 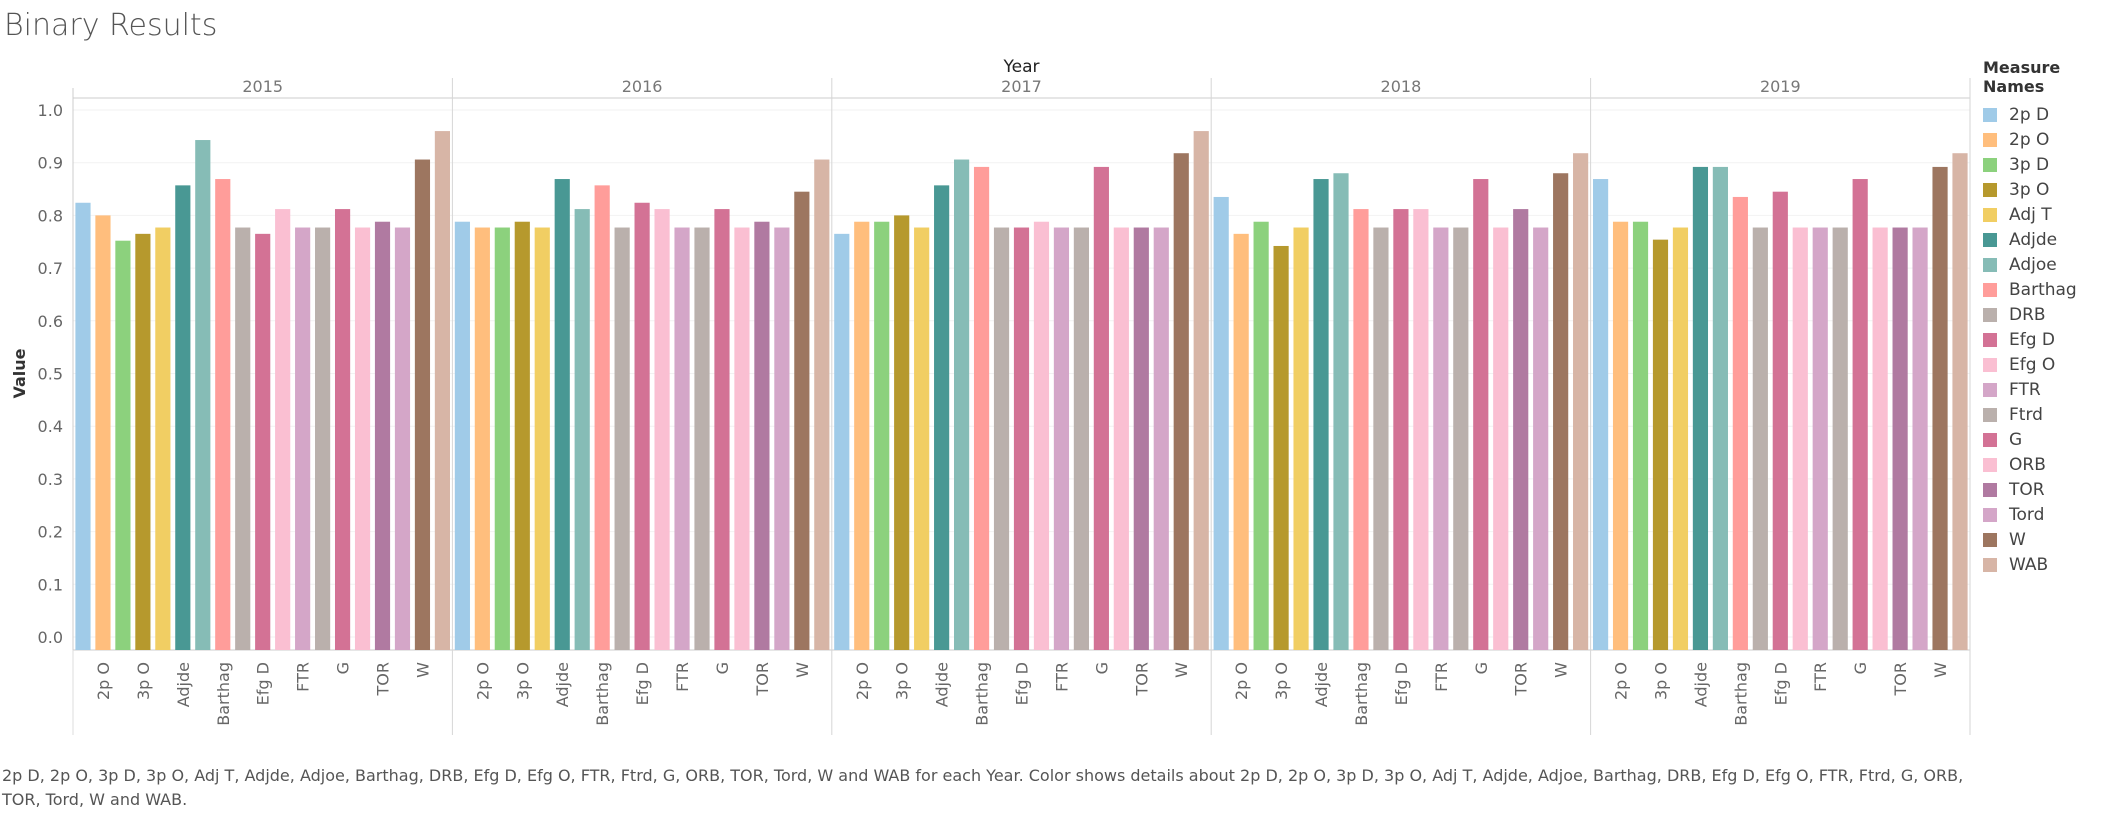 I want to click on panel-year-label: 2016, so click(x=642, y=86).